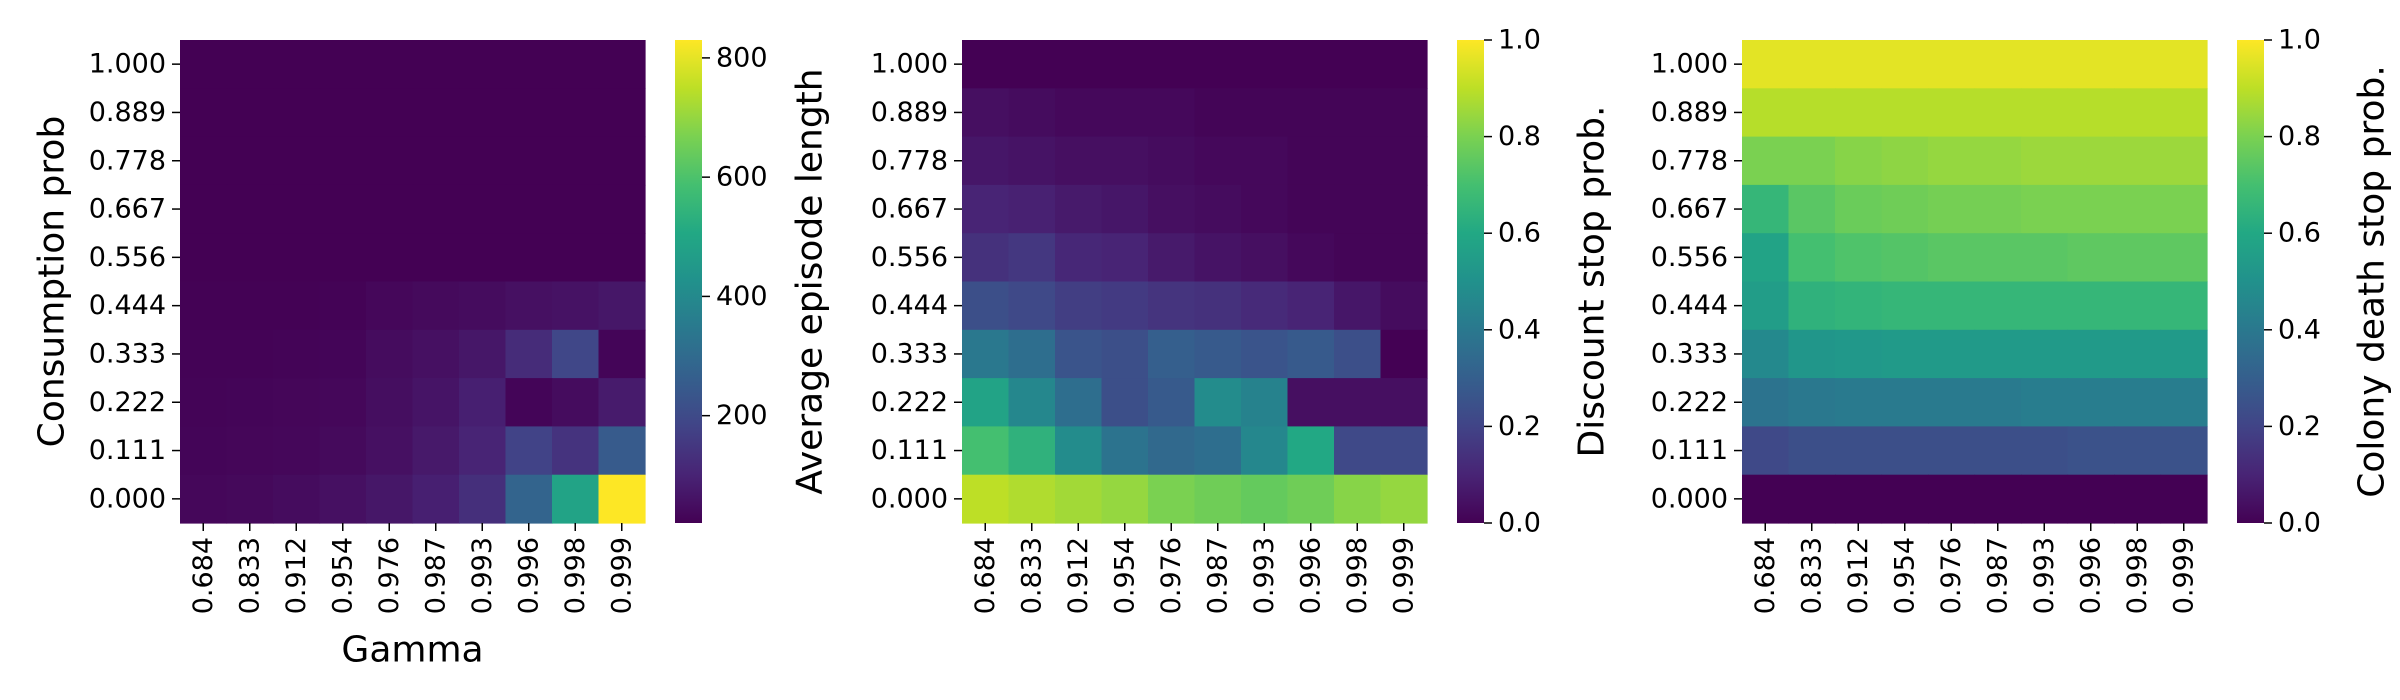  Describe the element at coordinates (1357, 575) in the screenshot. I see `x-tick-label: 0.998` at that location.